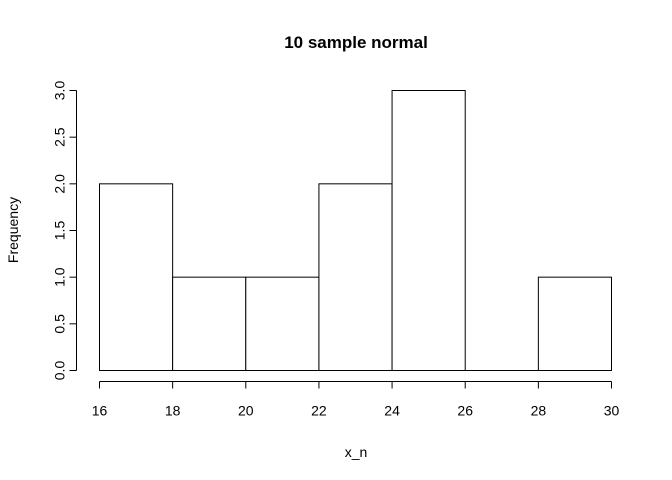 This screenshot has height=480, width=672. I want to click on y-axis: 0.0 0.5 1.0 1.5 2.0 2.5 3.0, so click(64, 231).